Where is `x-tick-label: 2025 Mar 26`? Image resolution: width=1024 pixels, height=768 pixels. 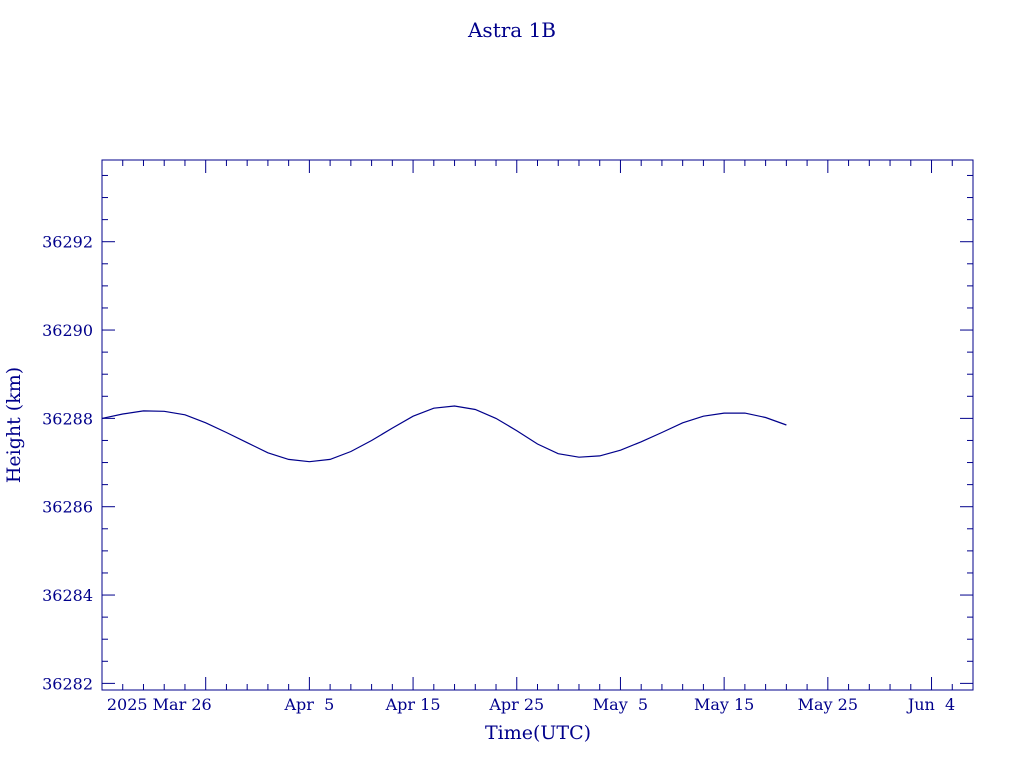 x-tick-label: 2025 Mar 26 is located at coordinates (159, 704).